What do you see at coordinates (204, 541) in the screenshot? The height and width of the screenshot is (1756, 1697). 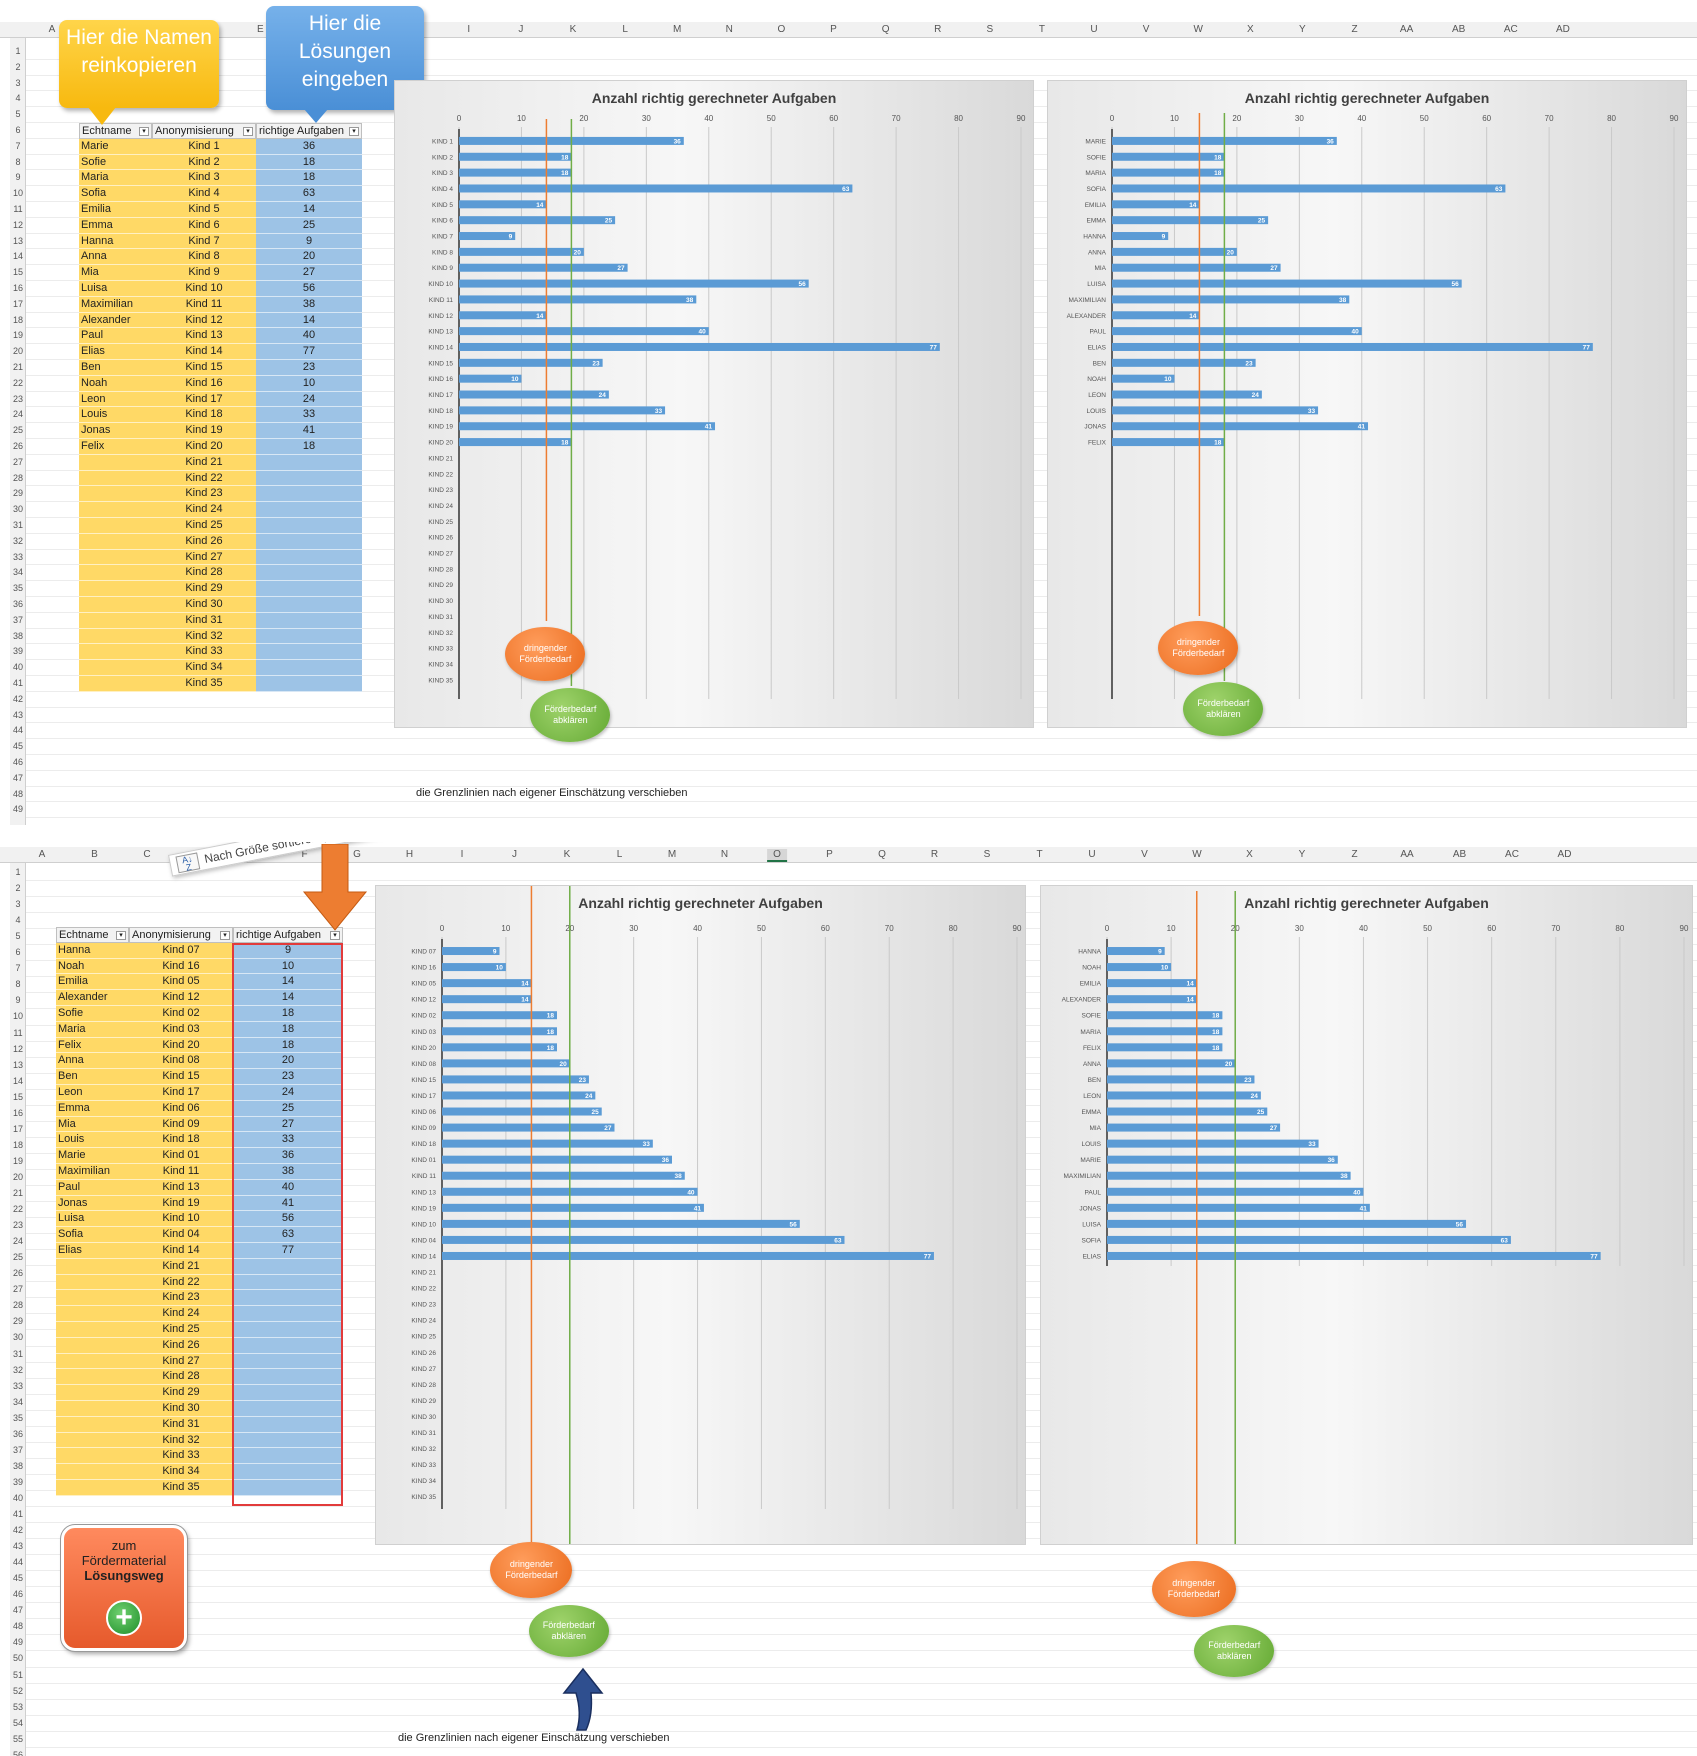 I see `anon-cell: Kind 26` at bounding box center [204, 541].